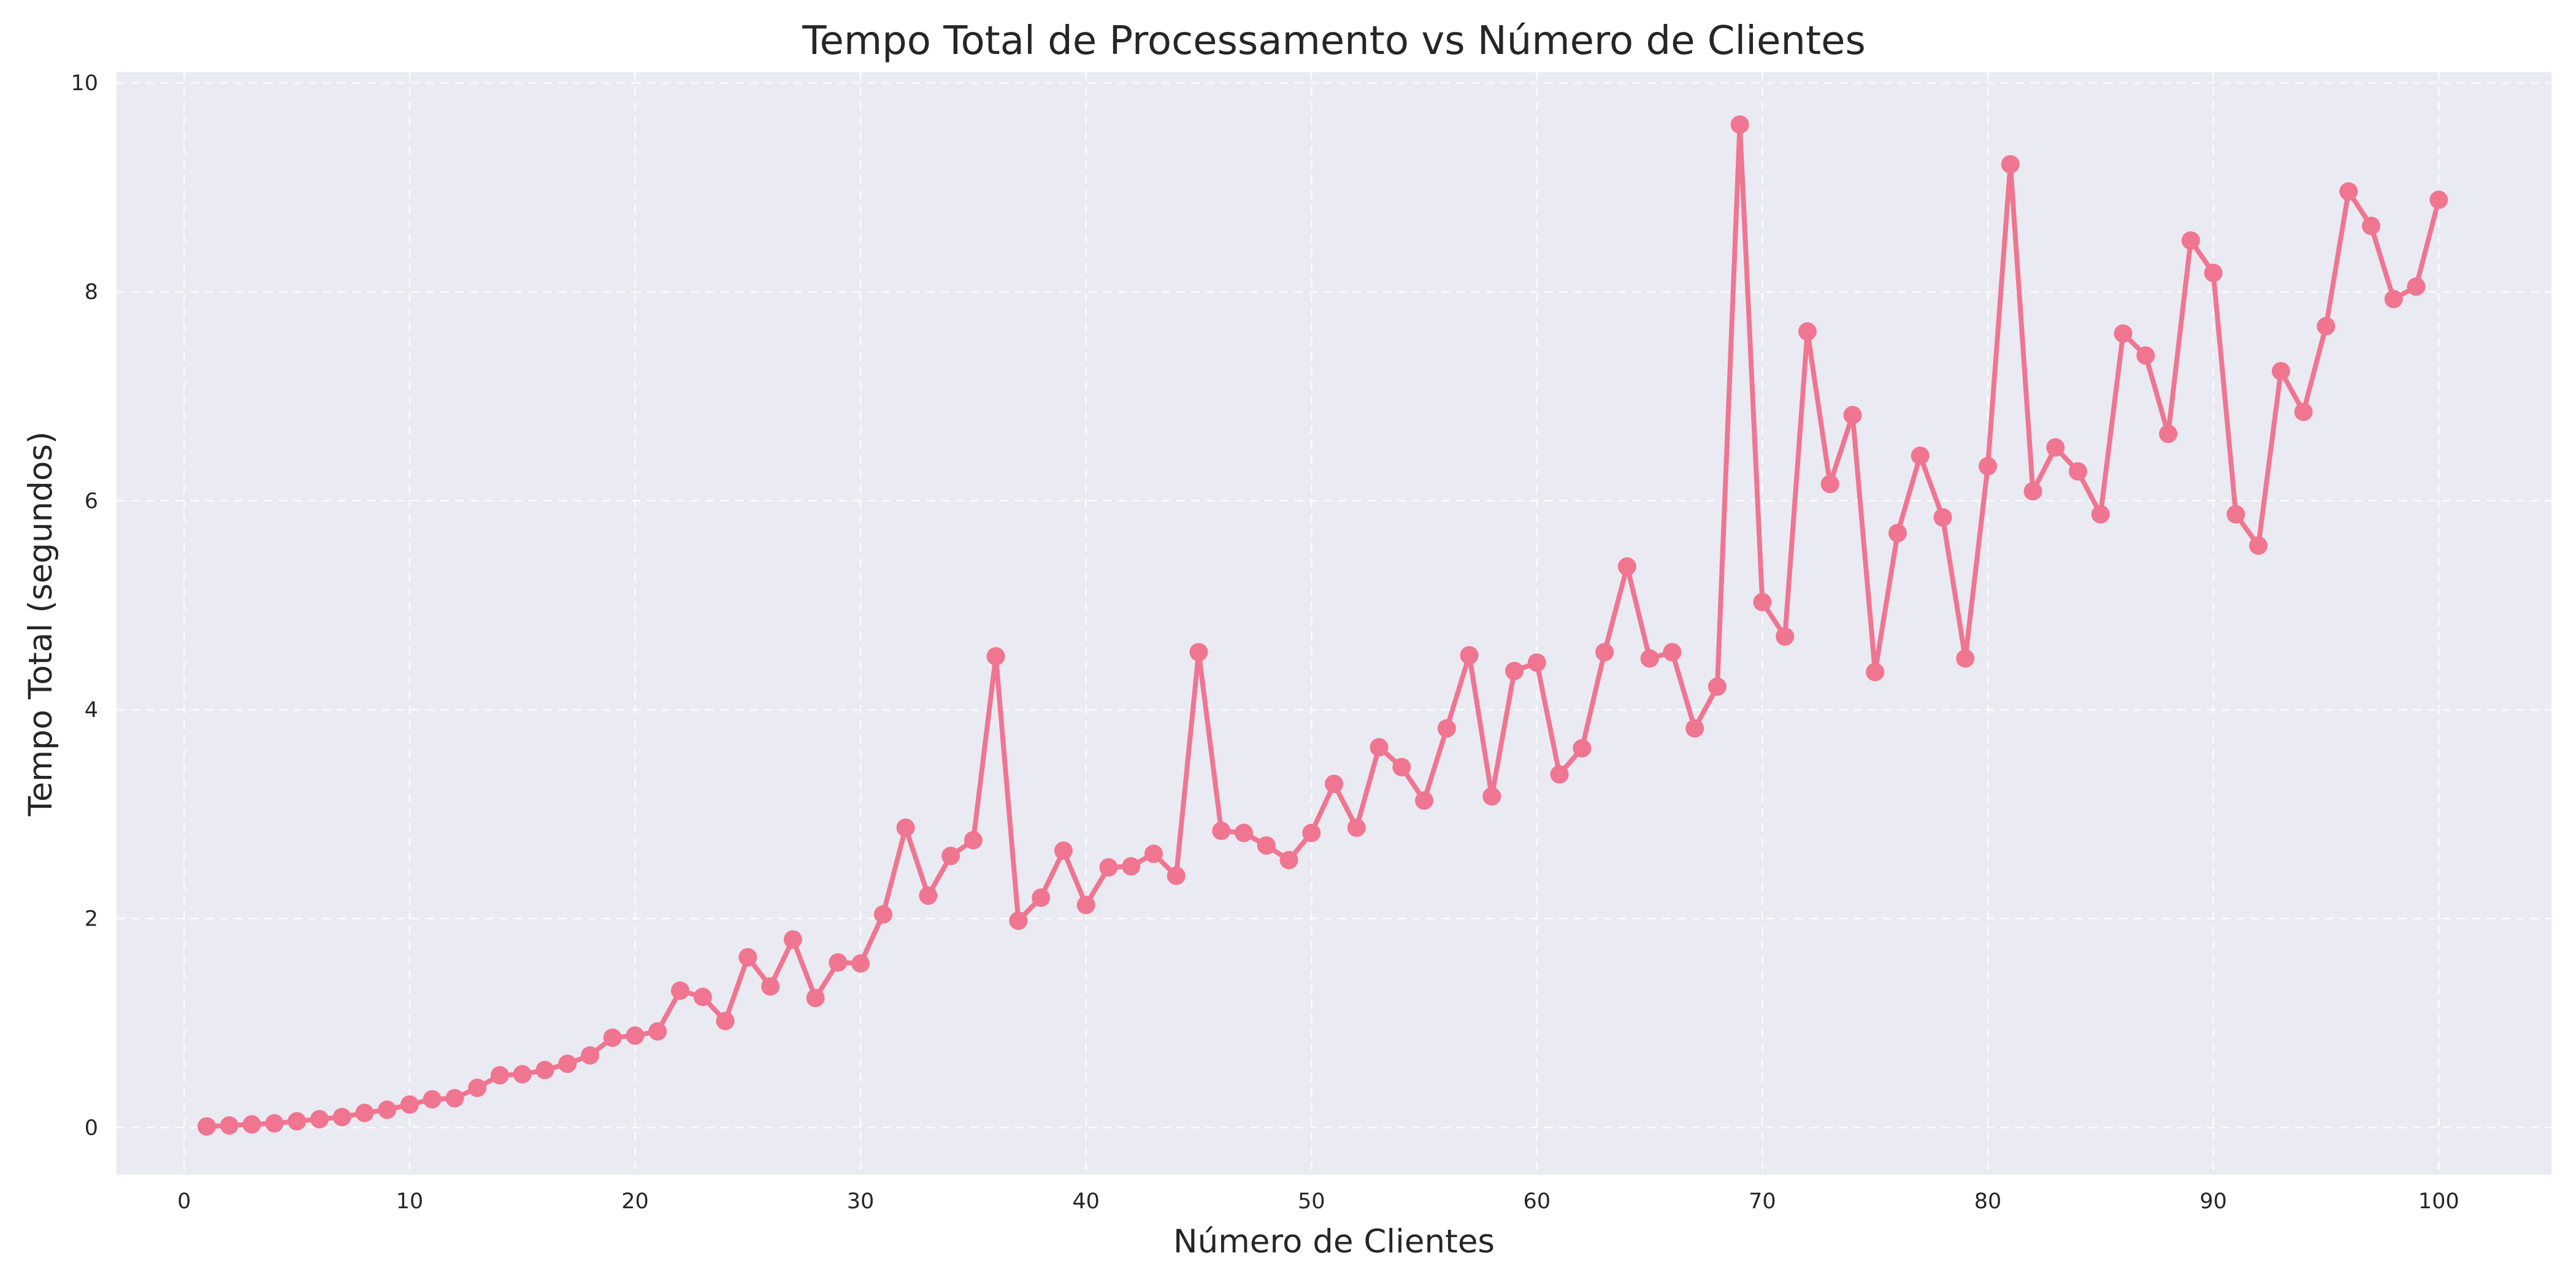 This screenshot has width=2576, height=1288. I want to click on x-tick-label: 20, so click(635, 1201).